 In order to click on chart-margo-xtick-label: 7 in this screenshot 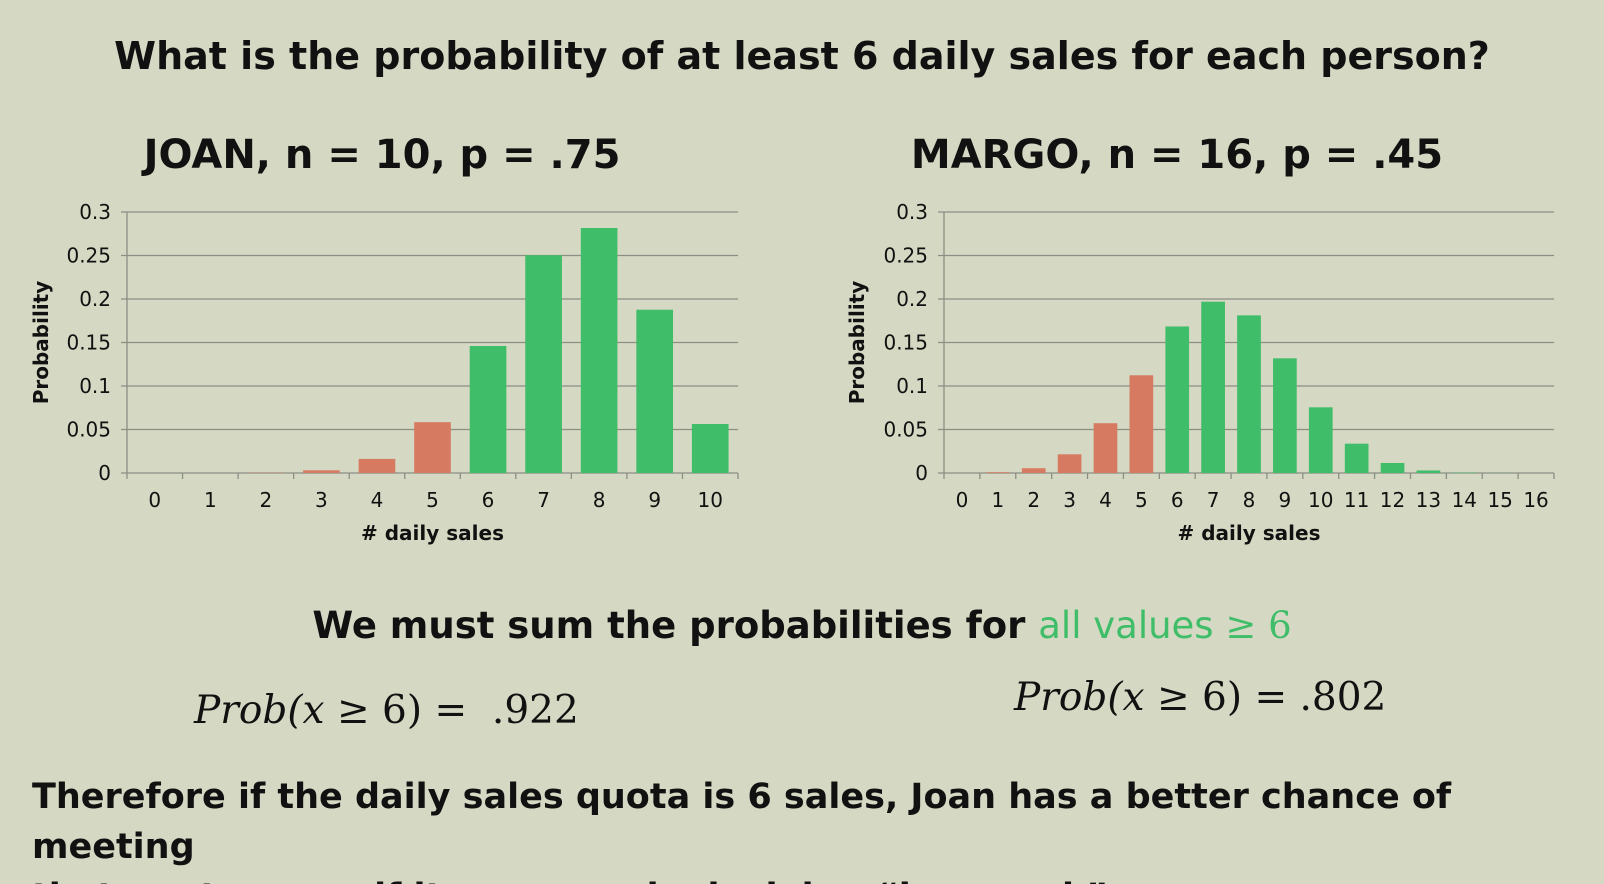, I will do `click(1213, 500)`.